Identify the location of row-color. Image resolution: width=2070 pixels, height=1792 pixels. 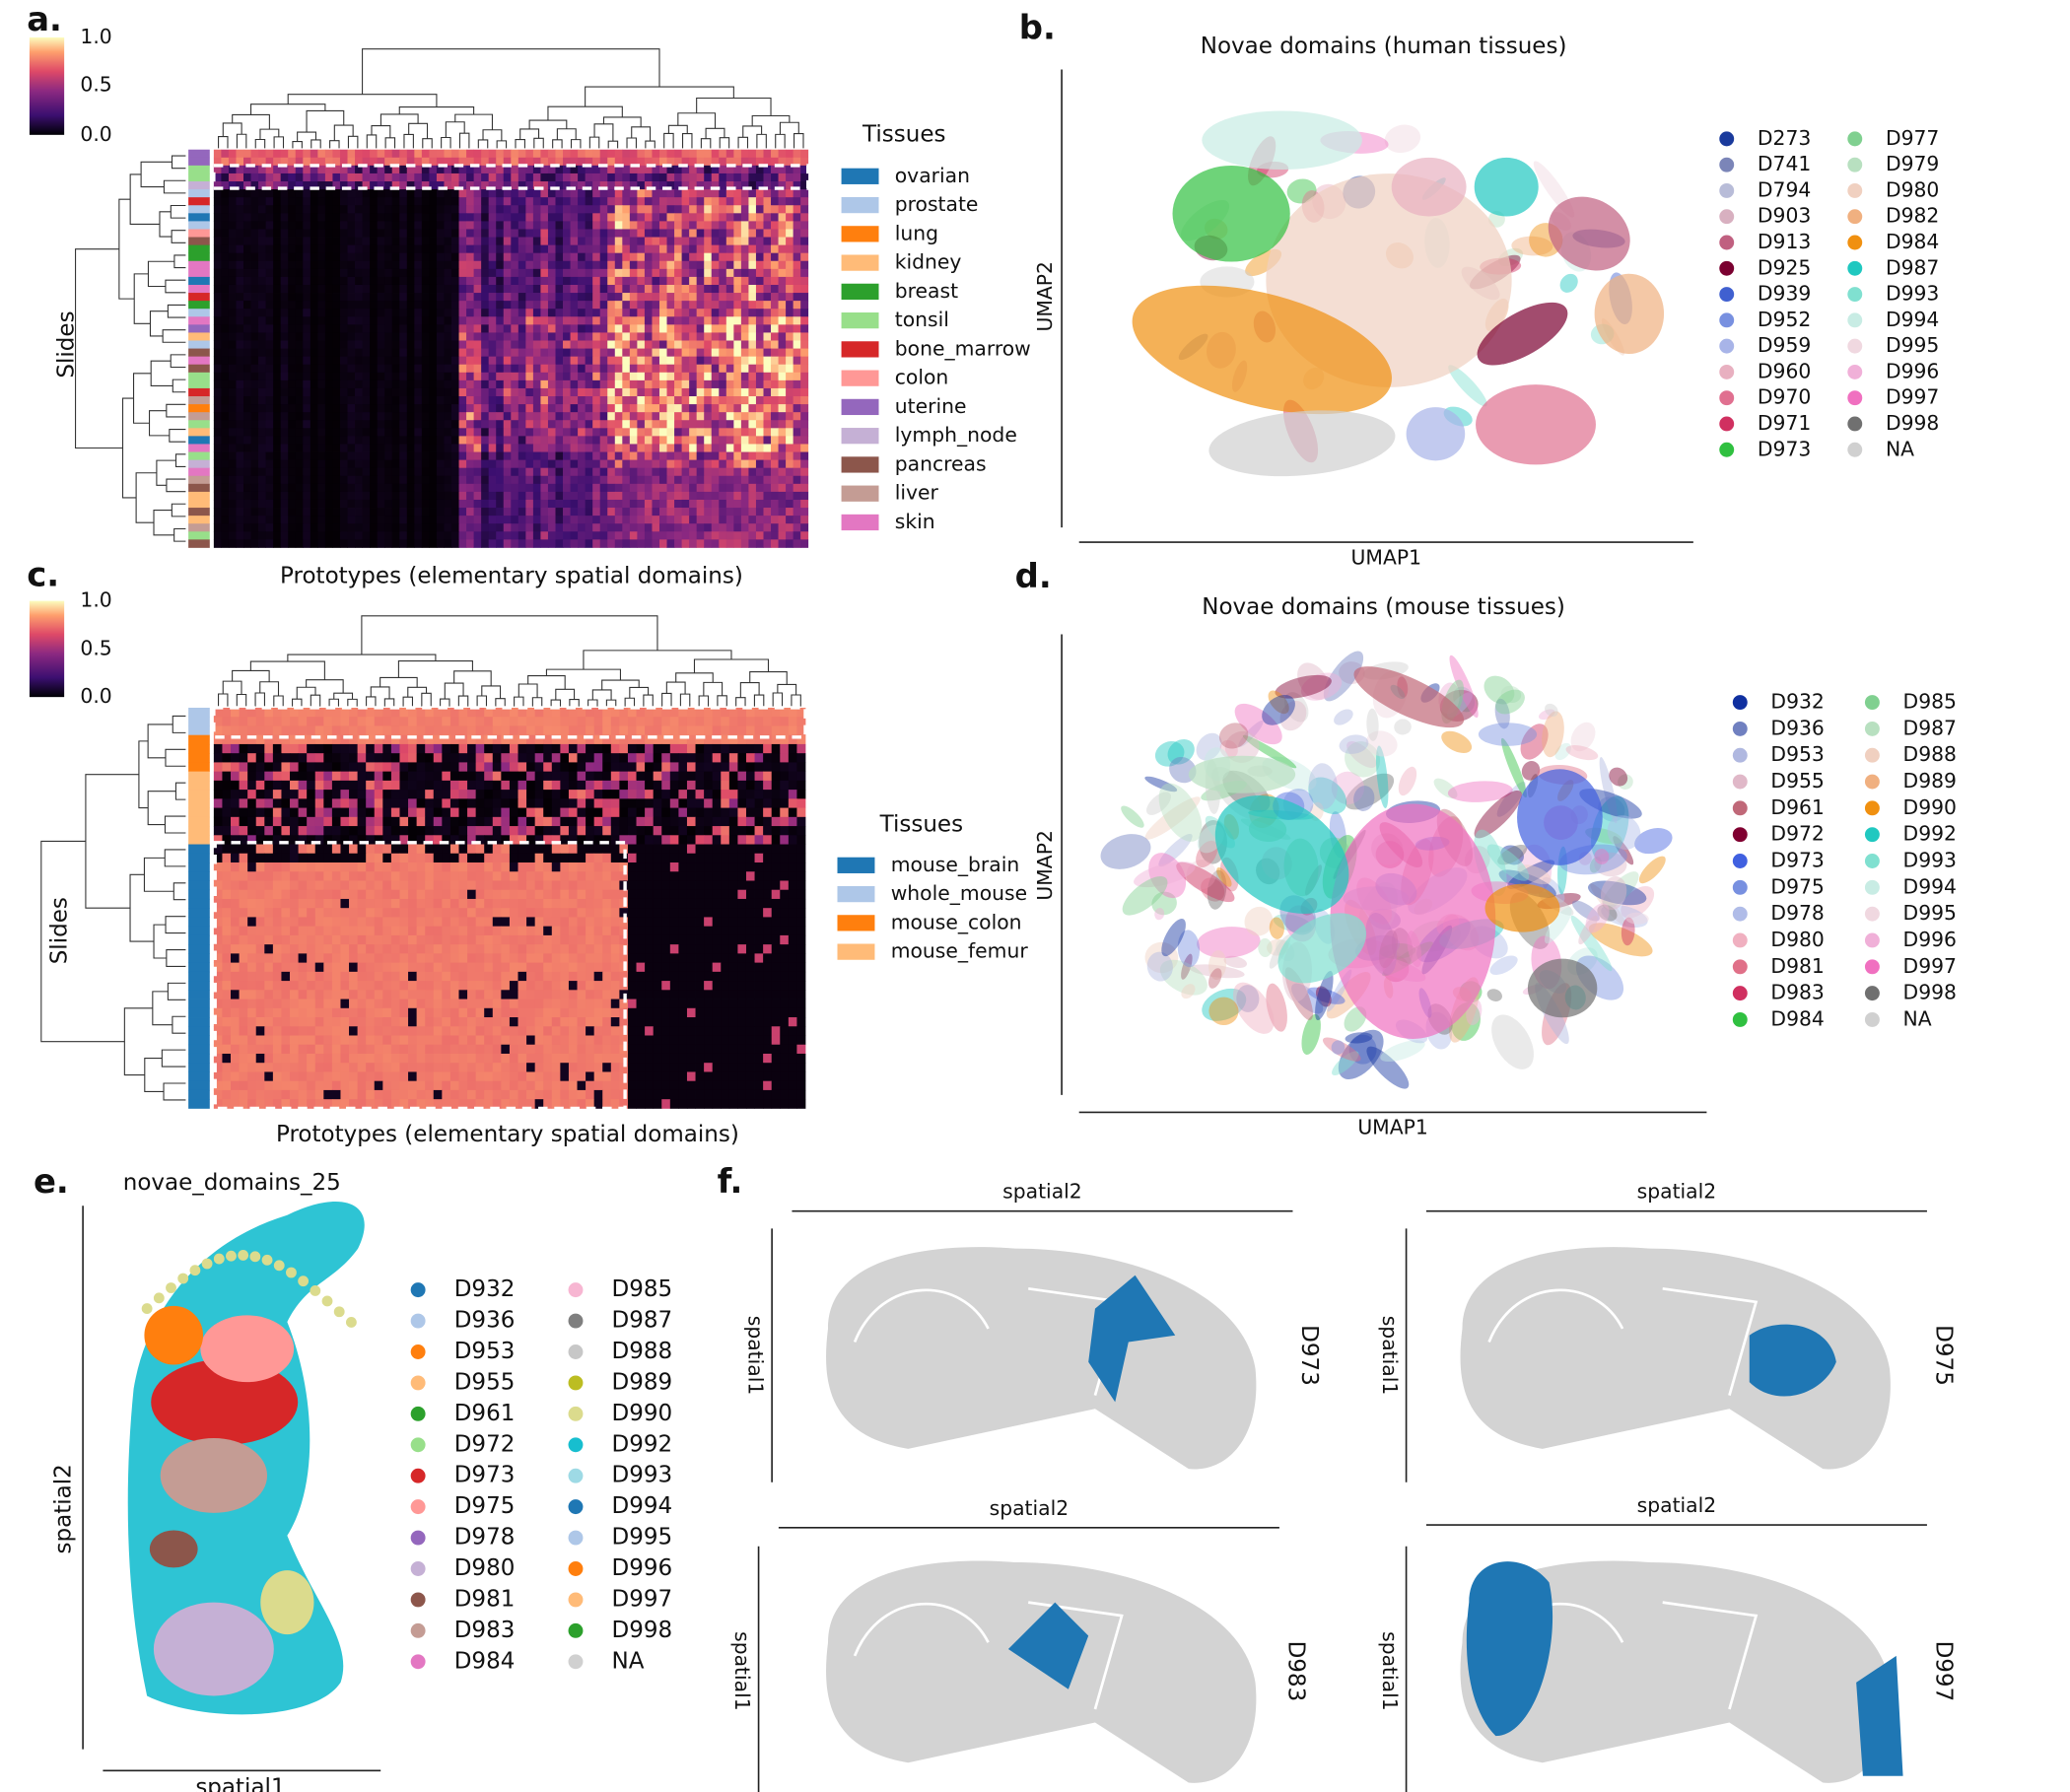
(199, 527).